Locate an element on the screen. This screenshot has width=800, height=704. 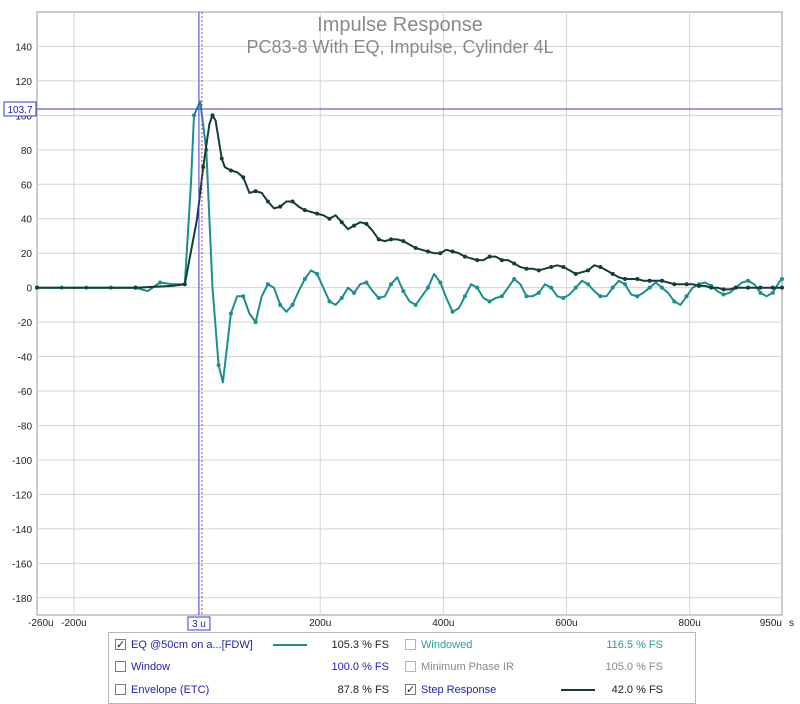
legend-value-eq: 105.3 % FS is located at coordinates (360, 645).